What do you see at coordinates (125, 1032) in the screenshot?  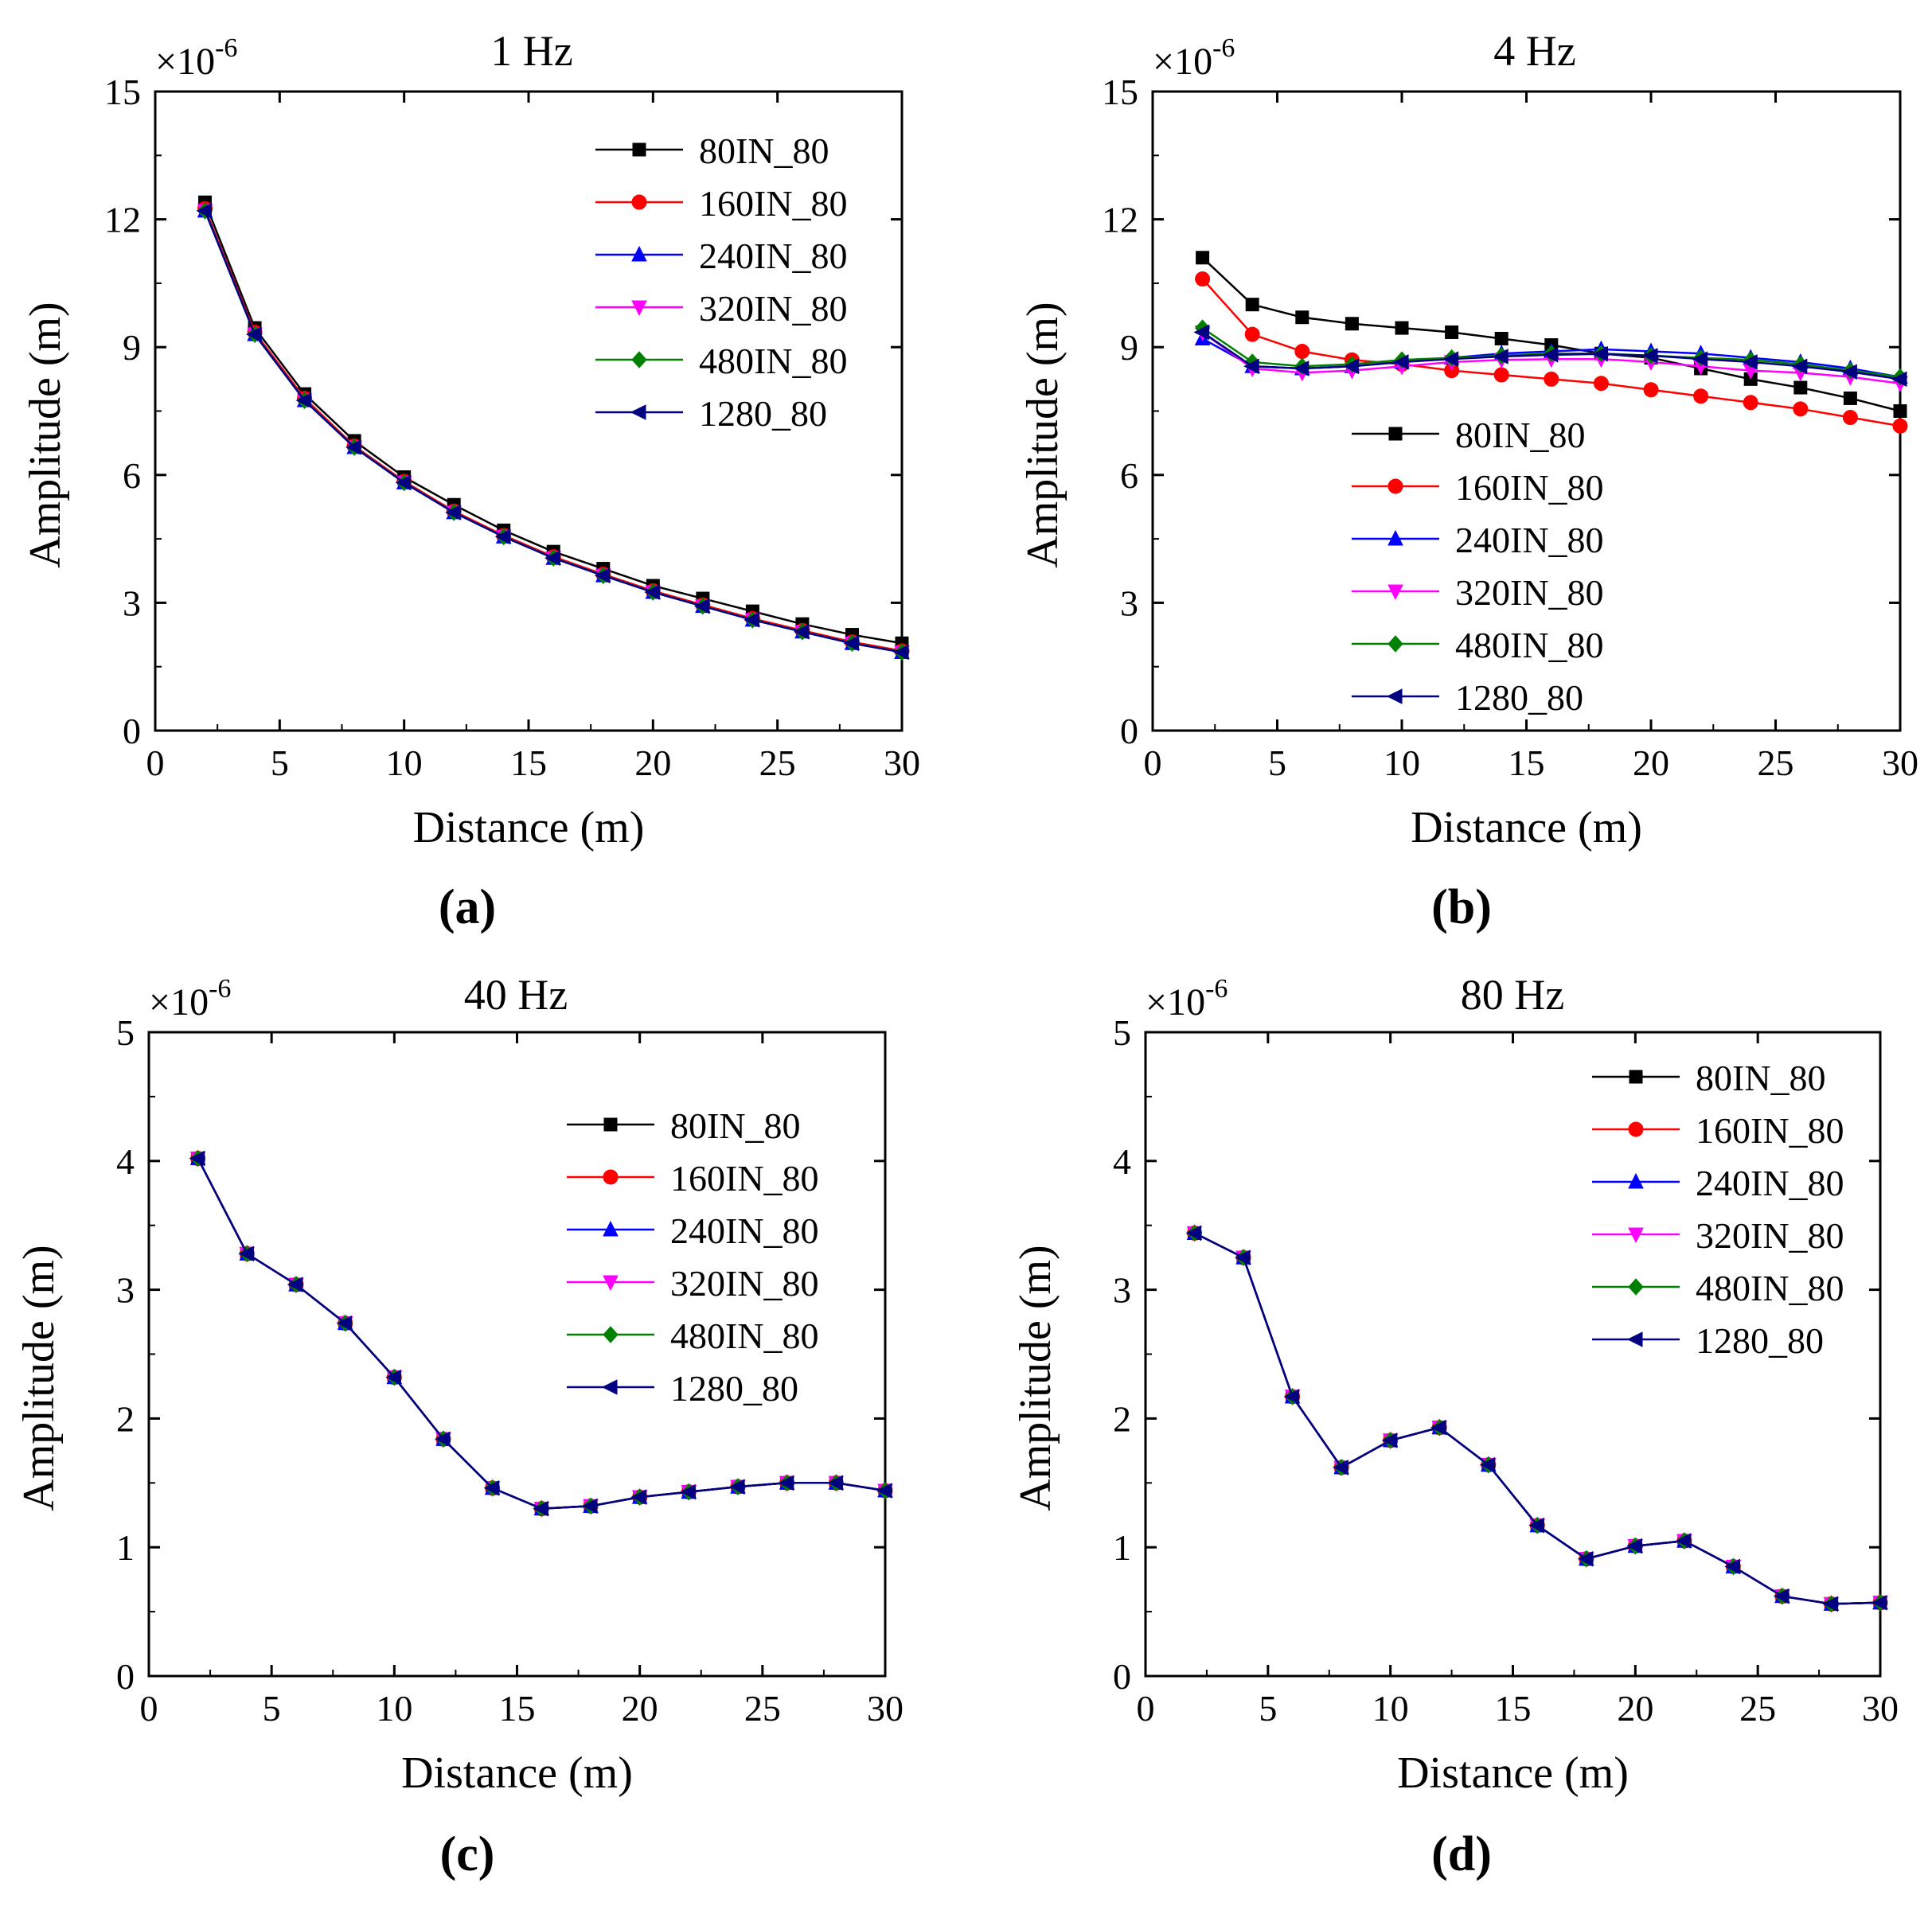 I see `y-tick-label: 5` at bounding box center [125, 1032].